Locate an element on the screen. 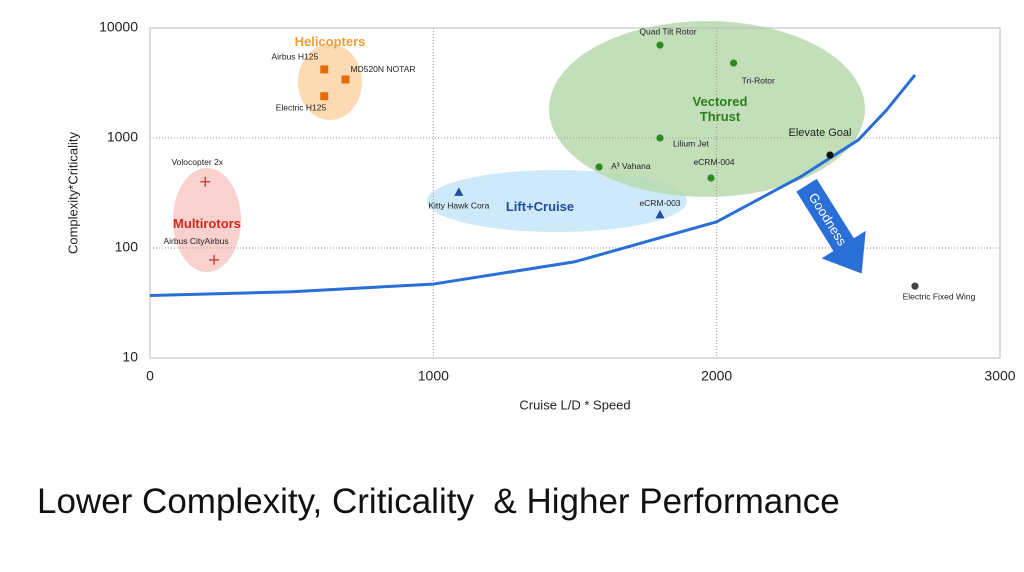 This screenshot has width=1024, height=572. point-label: Elevate Goal is located at coordinates (820, 133).